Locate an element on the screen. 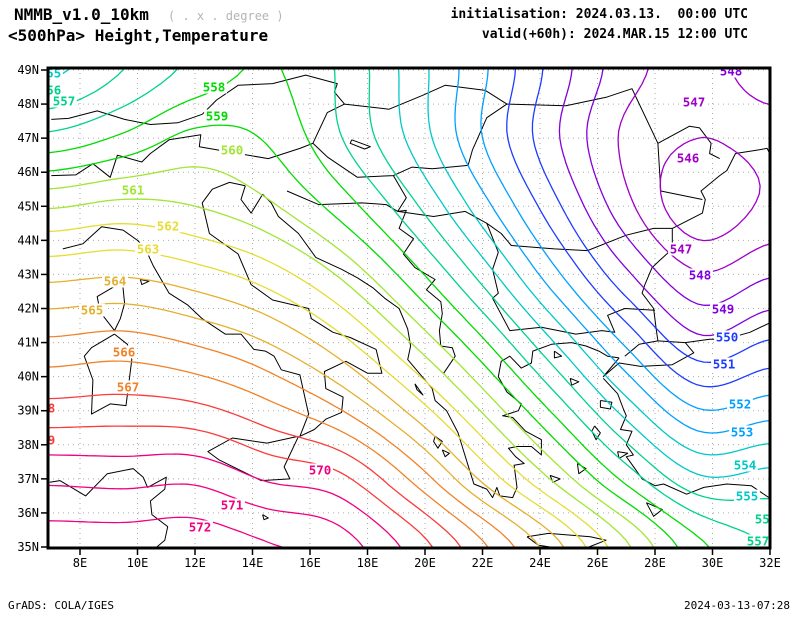  x-tick-label: 30E is located at coordinates (713, 563).